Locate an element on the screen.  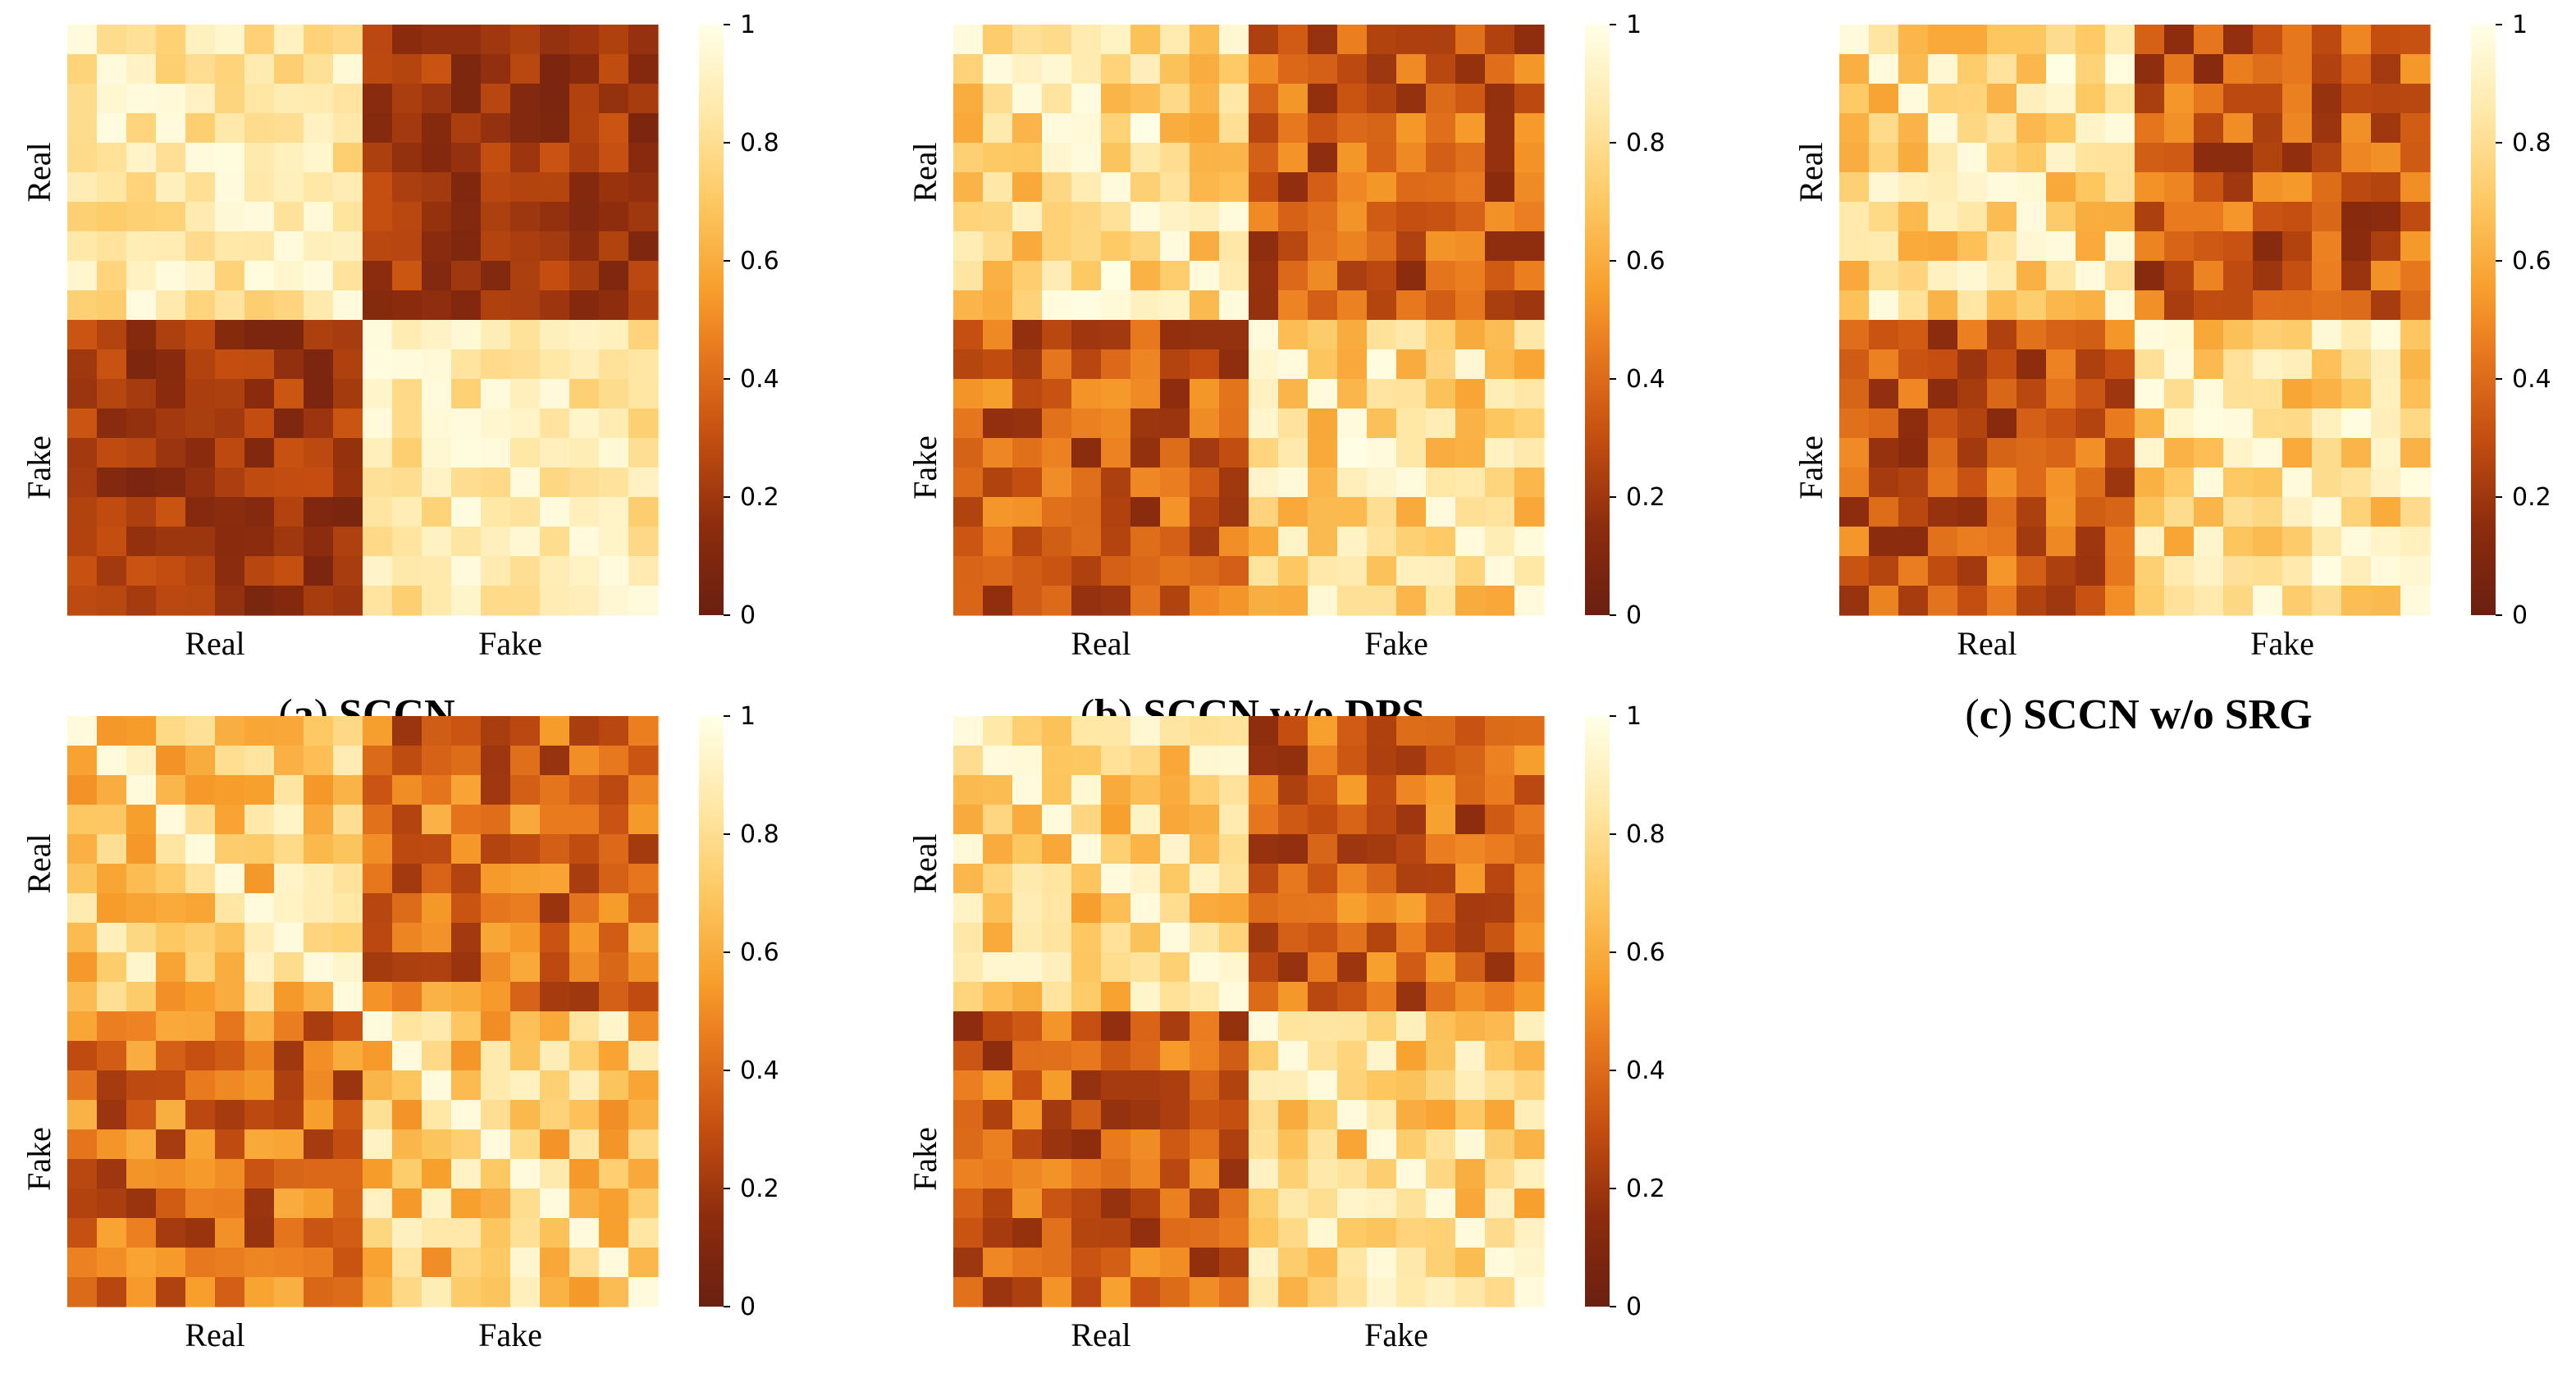
colorbar-tick-label: 0 is located at coordinates (2520, 615).